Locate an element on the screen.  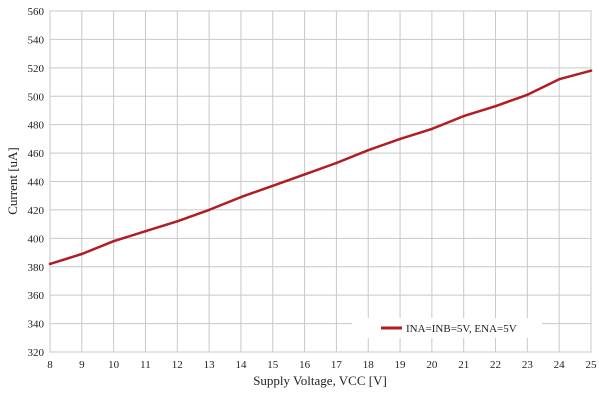
x-tick-label: 9 is located at coordinates (82, 365).